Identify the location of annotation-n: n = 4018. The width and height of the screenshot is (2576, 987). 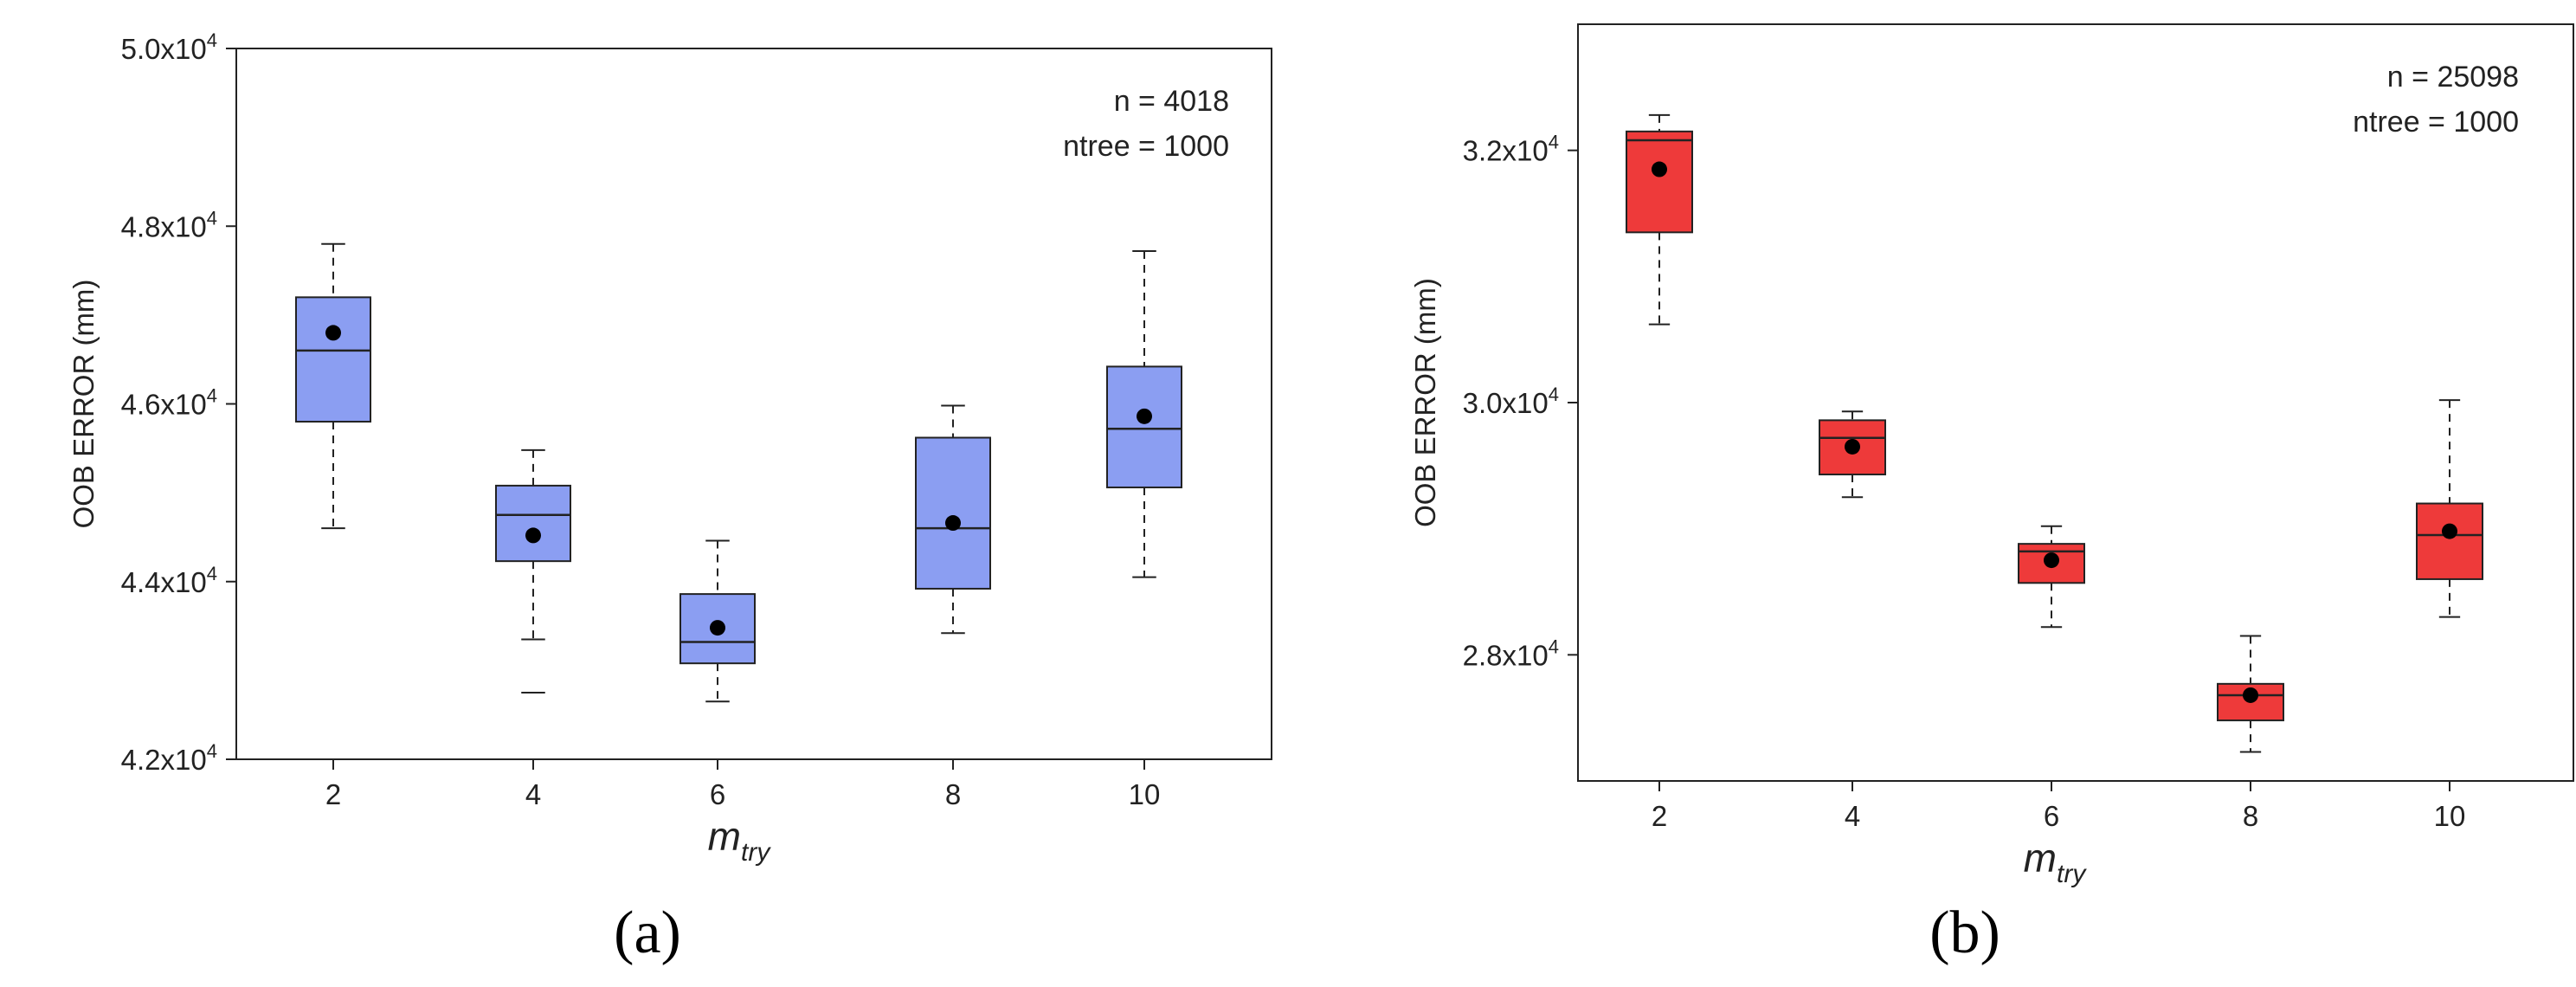
(1171, 102).